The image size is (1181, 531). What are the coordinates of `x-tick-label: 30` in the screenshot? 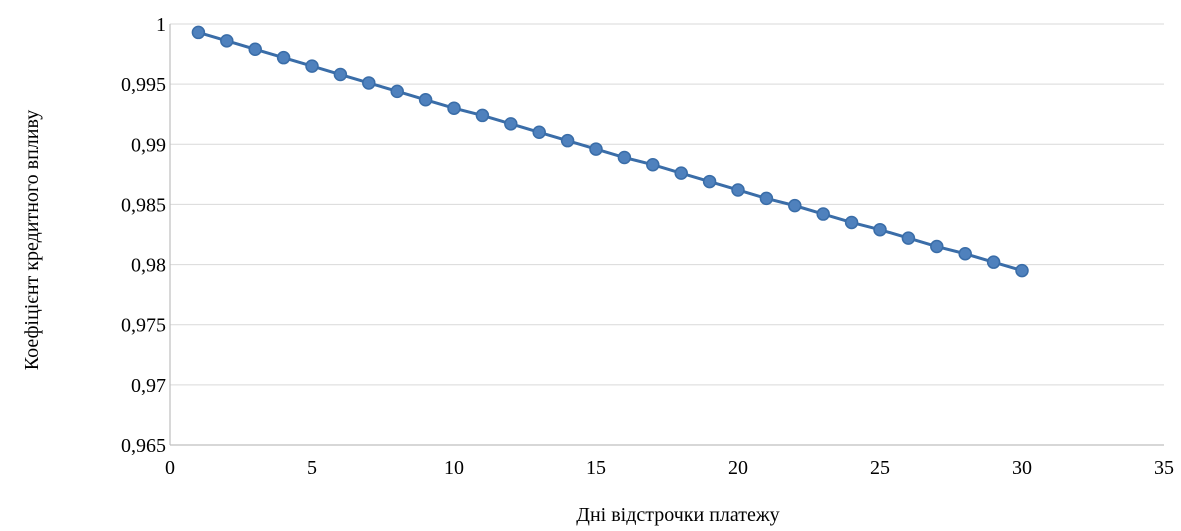 It's located at (1022, 468).